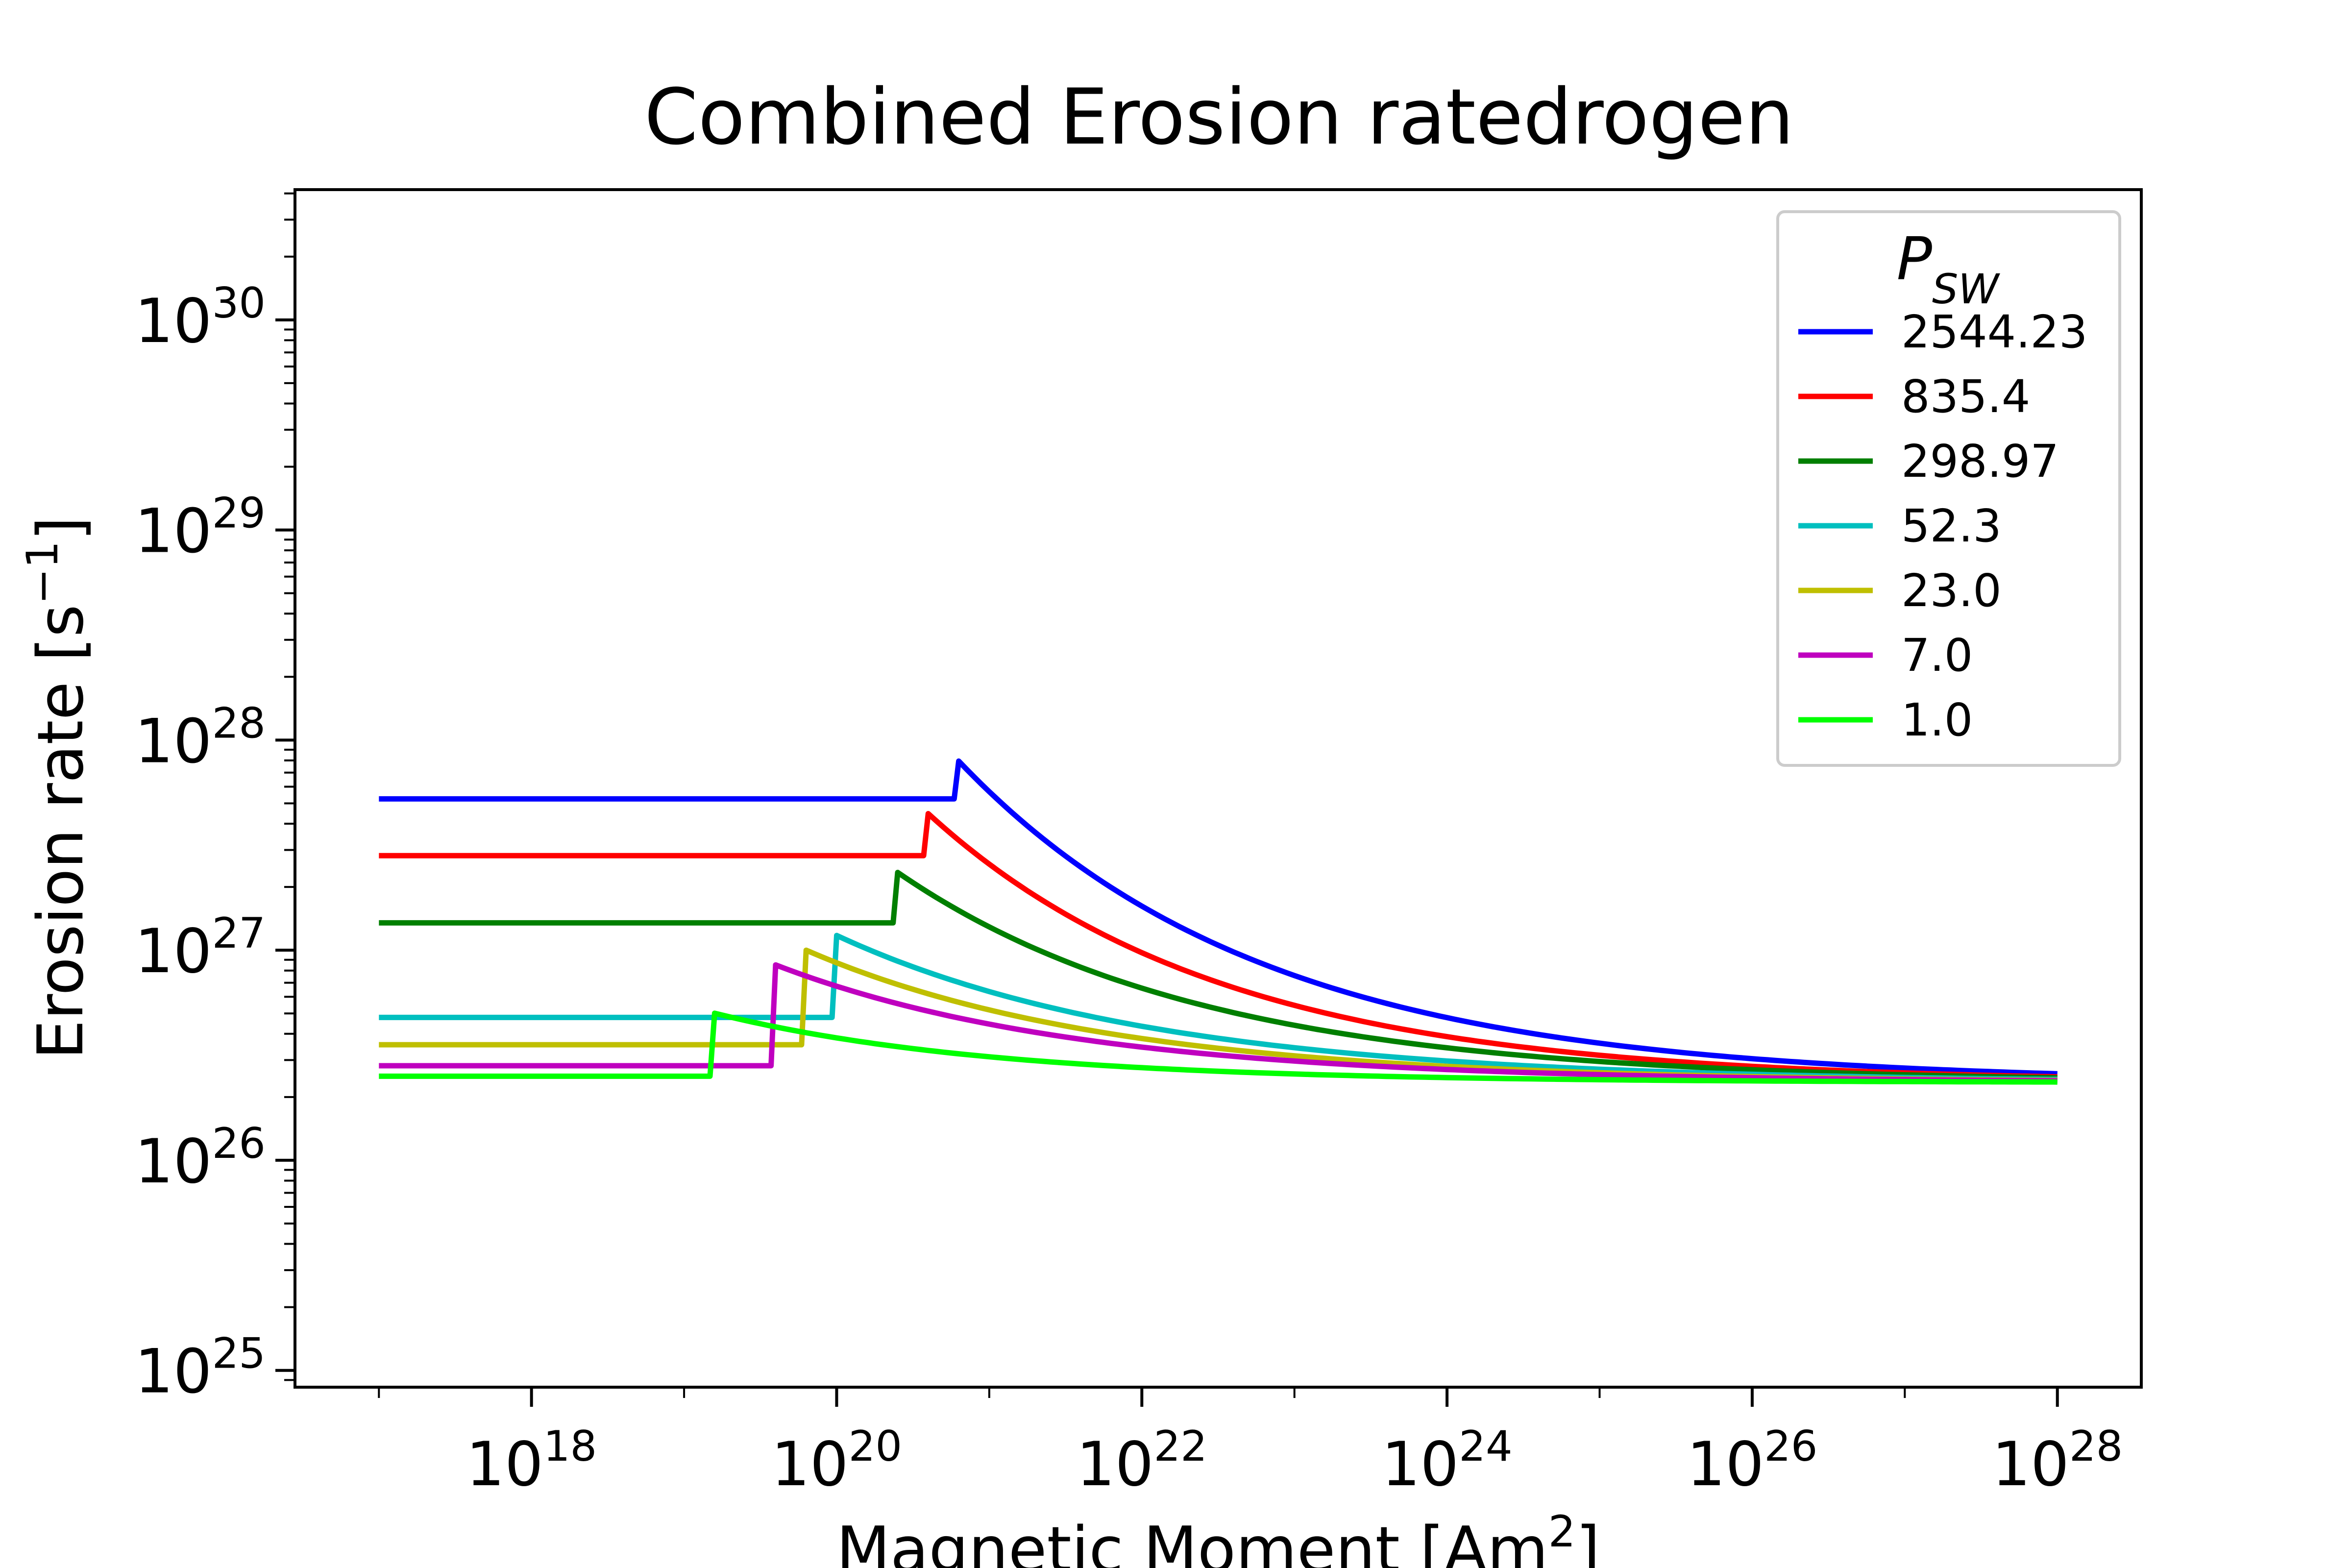 The height and width of the screenshot is (1568, 2352). I want to click on y-axis-label: Erosion rate [s−1], so click(57, 787).